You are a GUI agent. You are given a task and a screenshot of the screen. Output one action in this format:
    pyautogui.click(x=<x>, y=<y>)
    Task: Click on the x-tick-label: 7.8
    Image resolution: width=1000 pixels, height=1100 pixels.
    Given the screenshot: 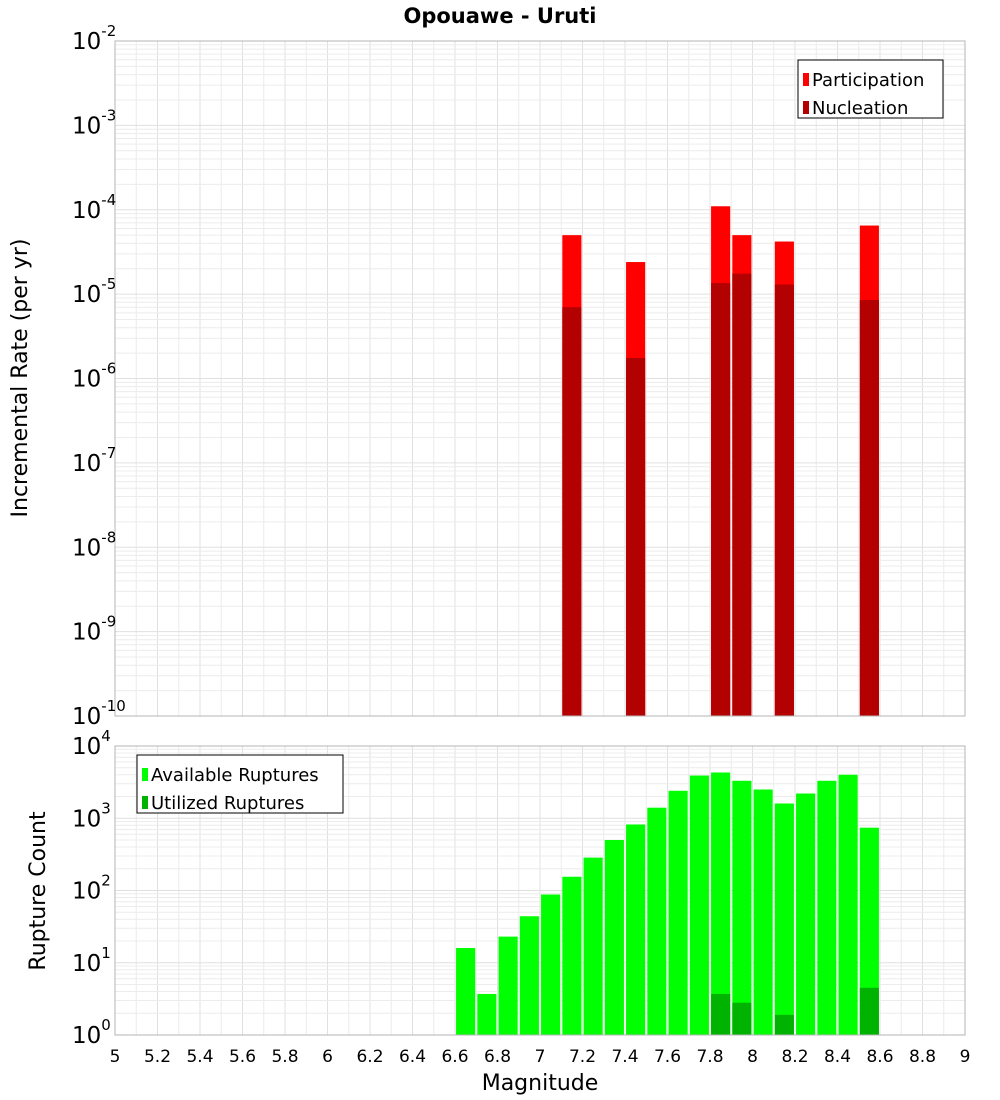 What is the action you would take?
    pyautogui.click(x=709, y=1057)
    